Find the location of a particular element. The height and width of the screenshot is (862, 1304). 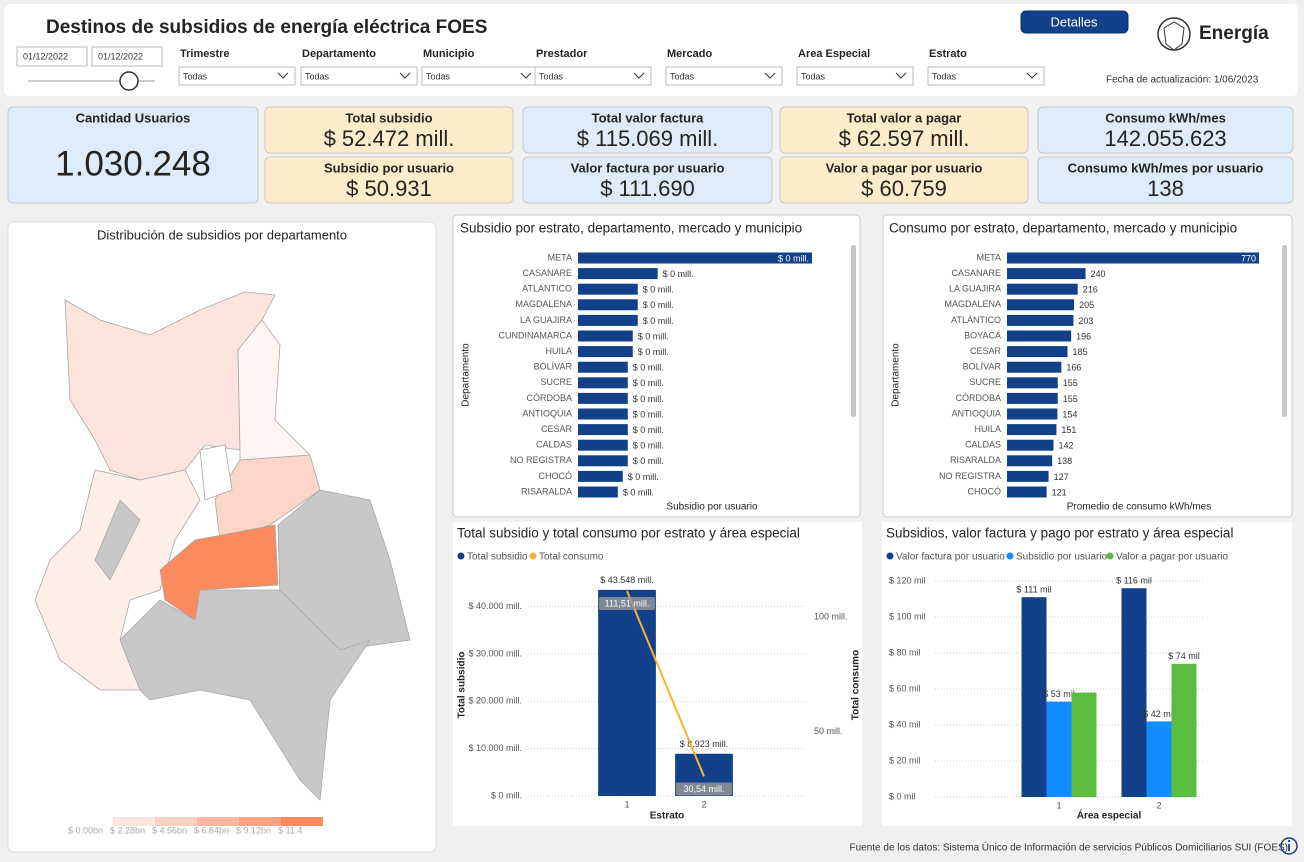

chevron is located at coordinates (901, 75).